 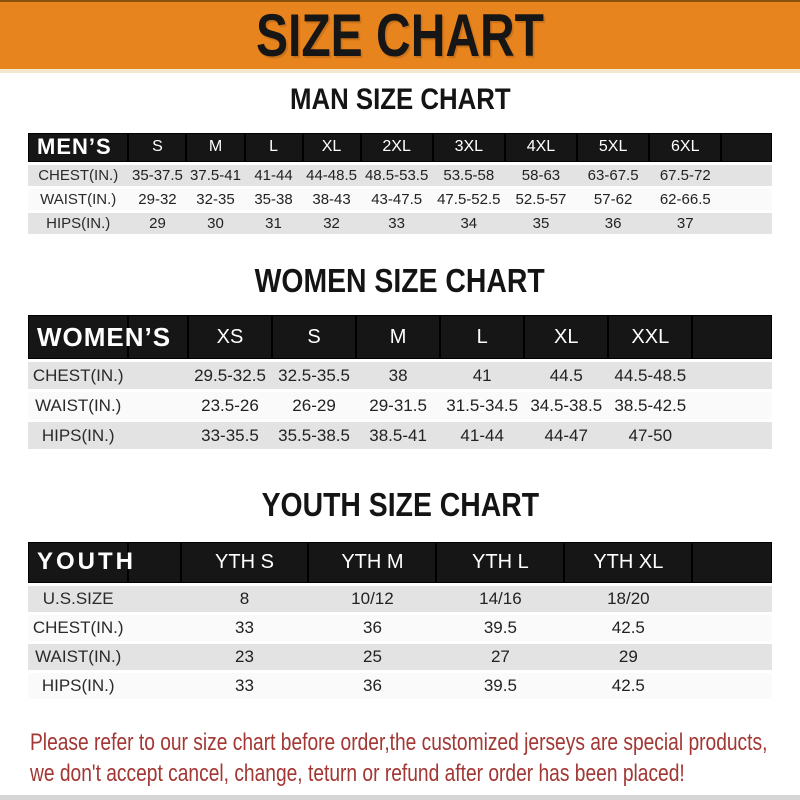 I want to click on size-value-cell: 35, so click(x=541, y=223).